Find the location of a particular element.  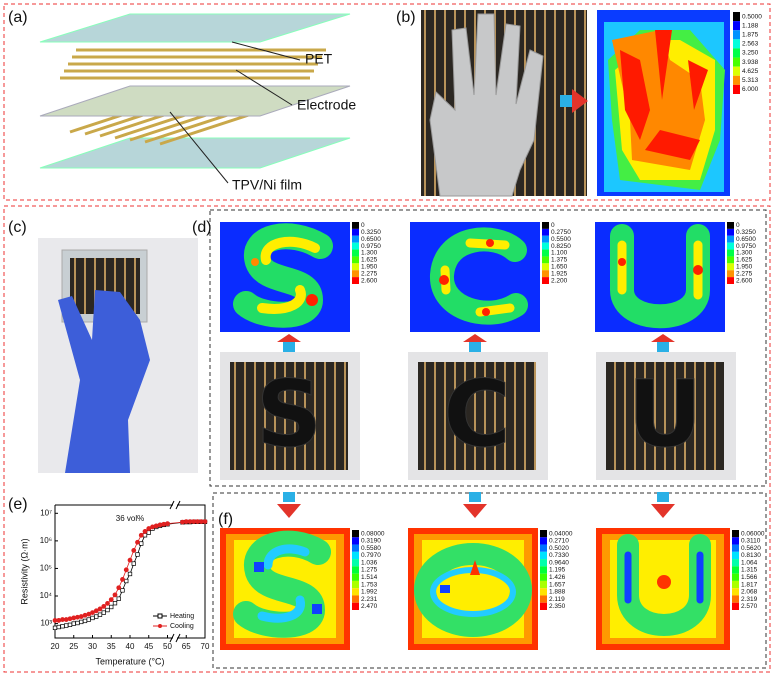

y-tick-label: 10⁷ is located at coordinates (46, 512).